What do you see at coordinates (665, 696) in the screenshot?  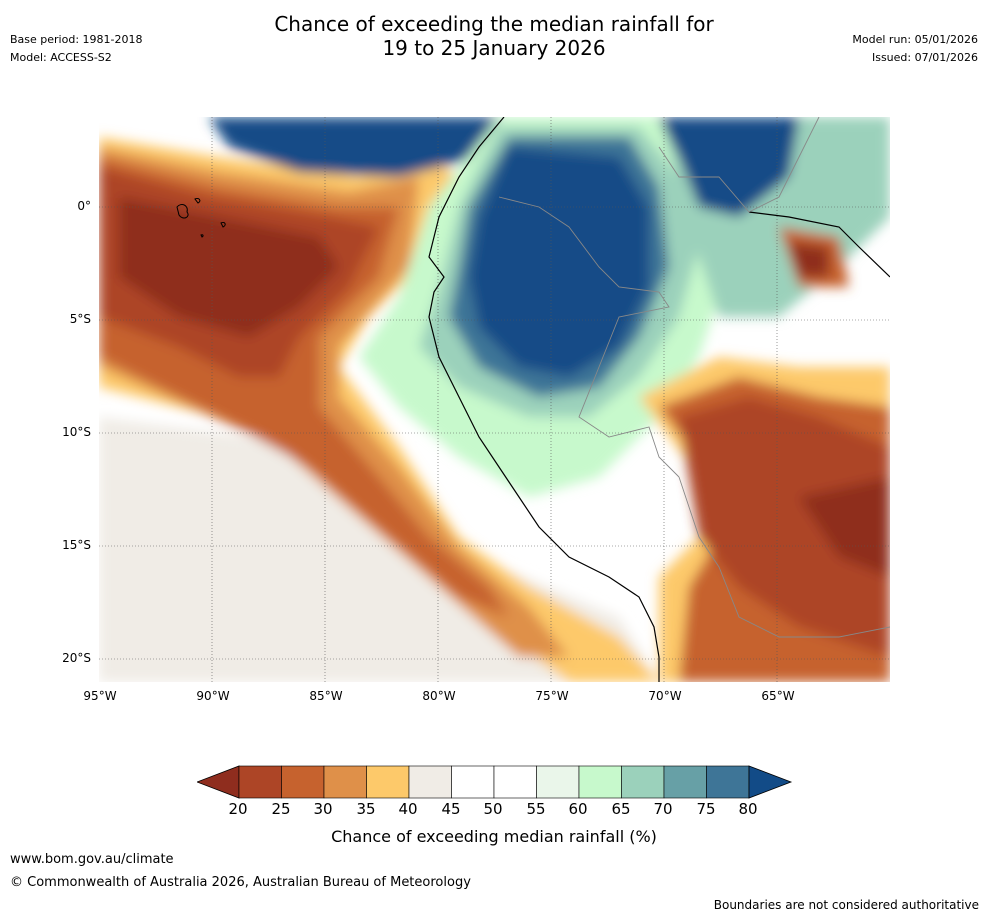 I see `lon-label-70w: 70°W` at bounding box center [665, 696].